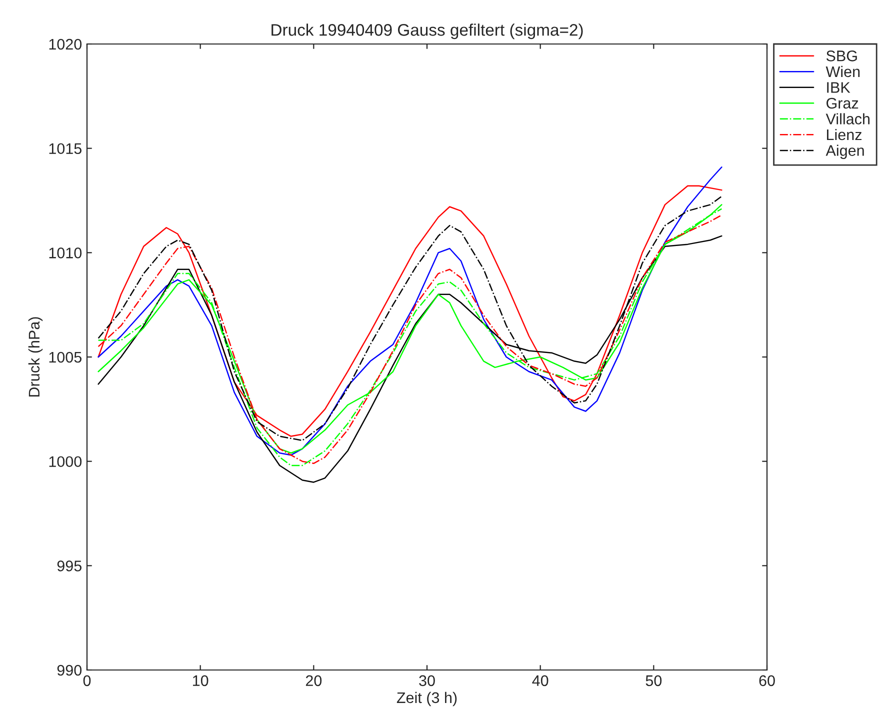  I want to click on x-axis-title: Zeit (3 h), so click(426, 699).